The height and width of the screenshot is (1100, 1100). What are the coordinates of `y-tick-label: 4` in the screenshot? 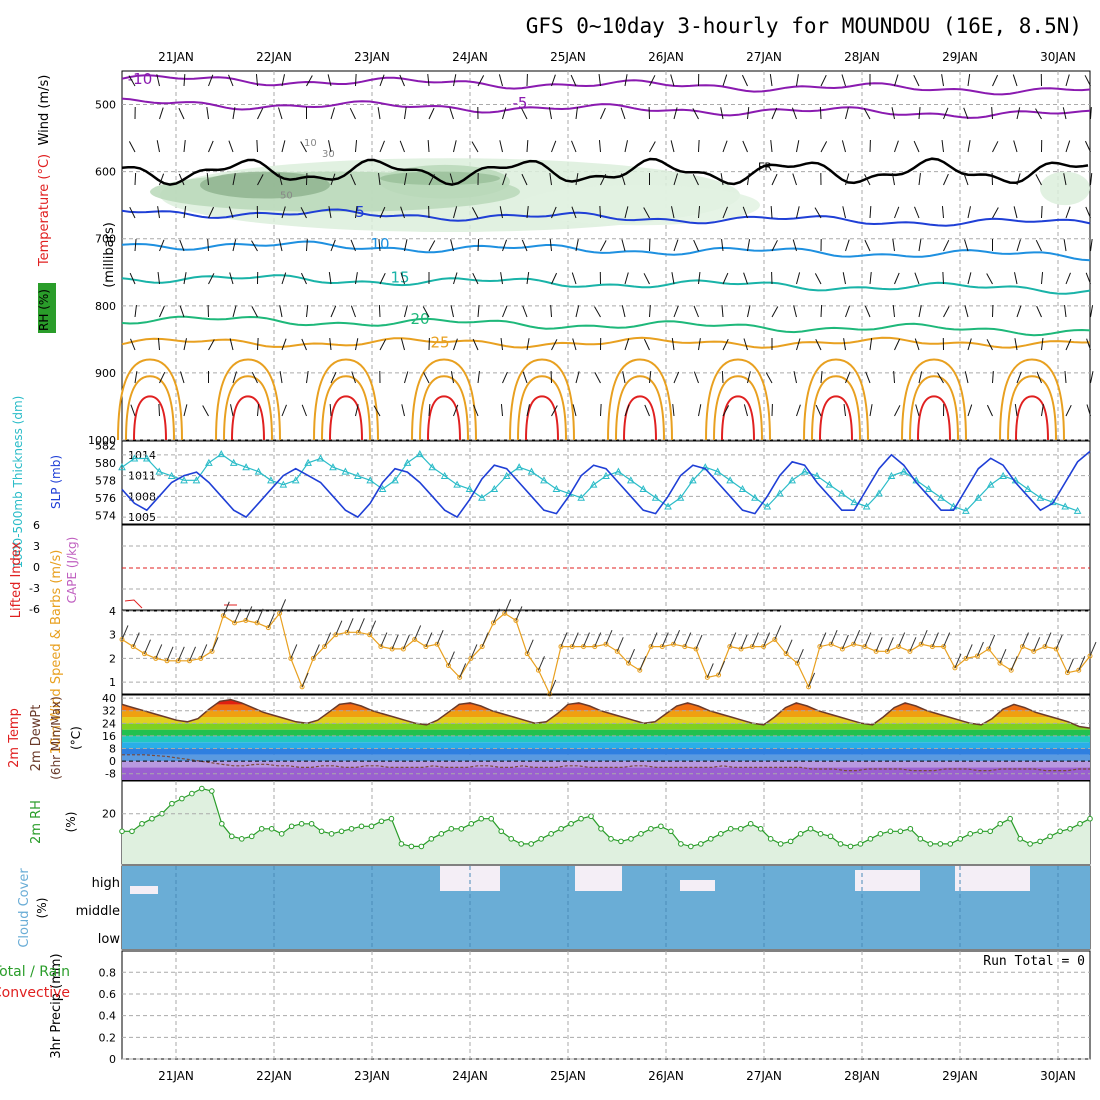 It's located at (112, 611).